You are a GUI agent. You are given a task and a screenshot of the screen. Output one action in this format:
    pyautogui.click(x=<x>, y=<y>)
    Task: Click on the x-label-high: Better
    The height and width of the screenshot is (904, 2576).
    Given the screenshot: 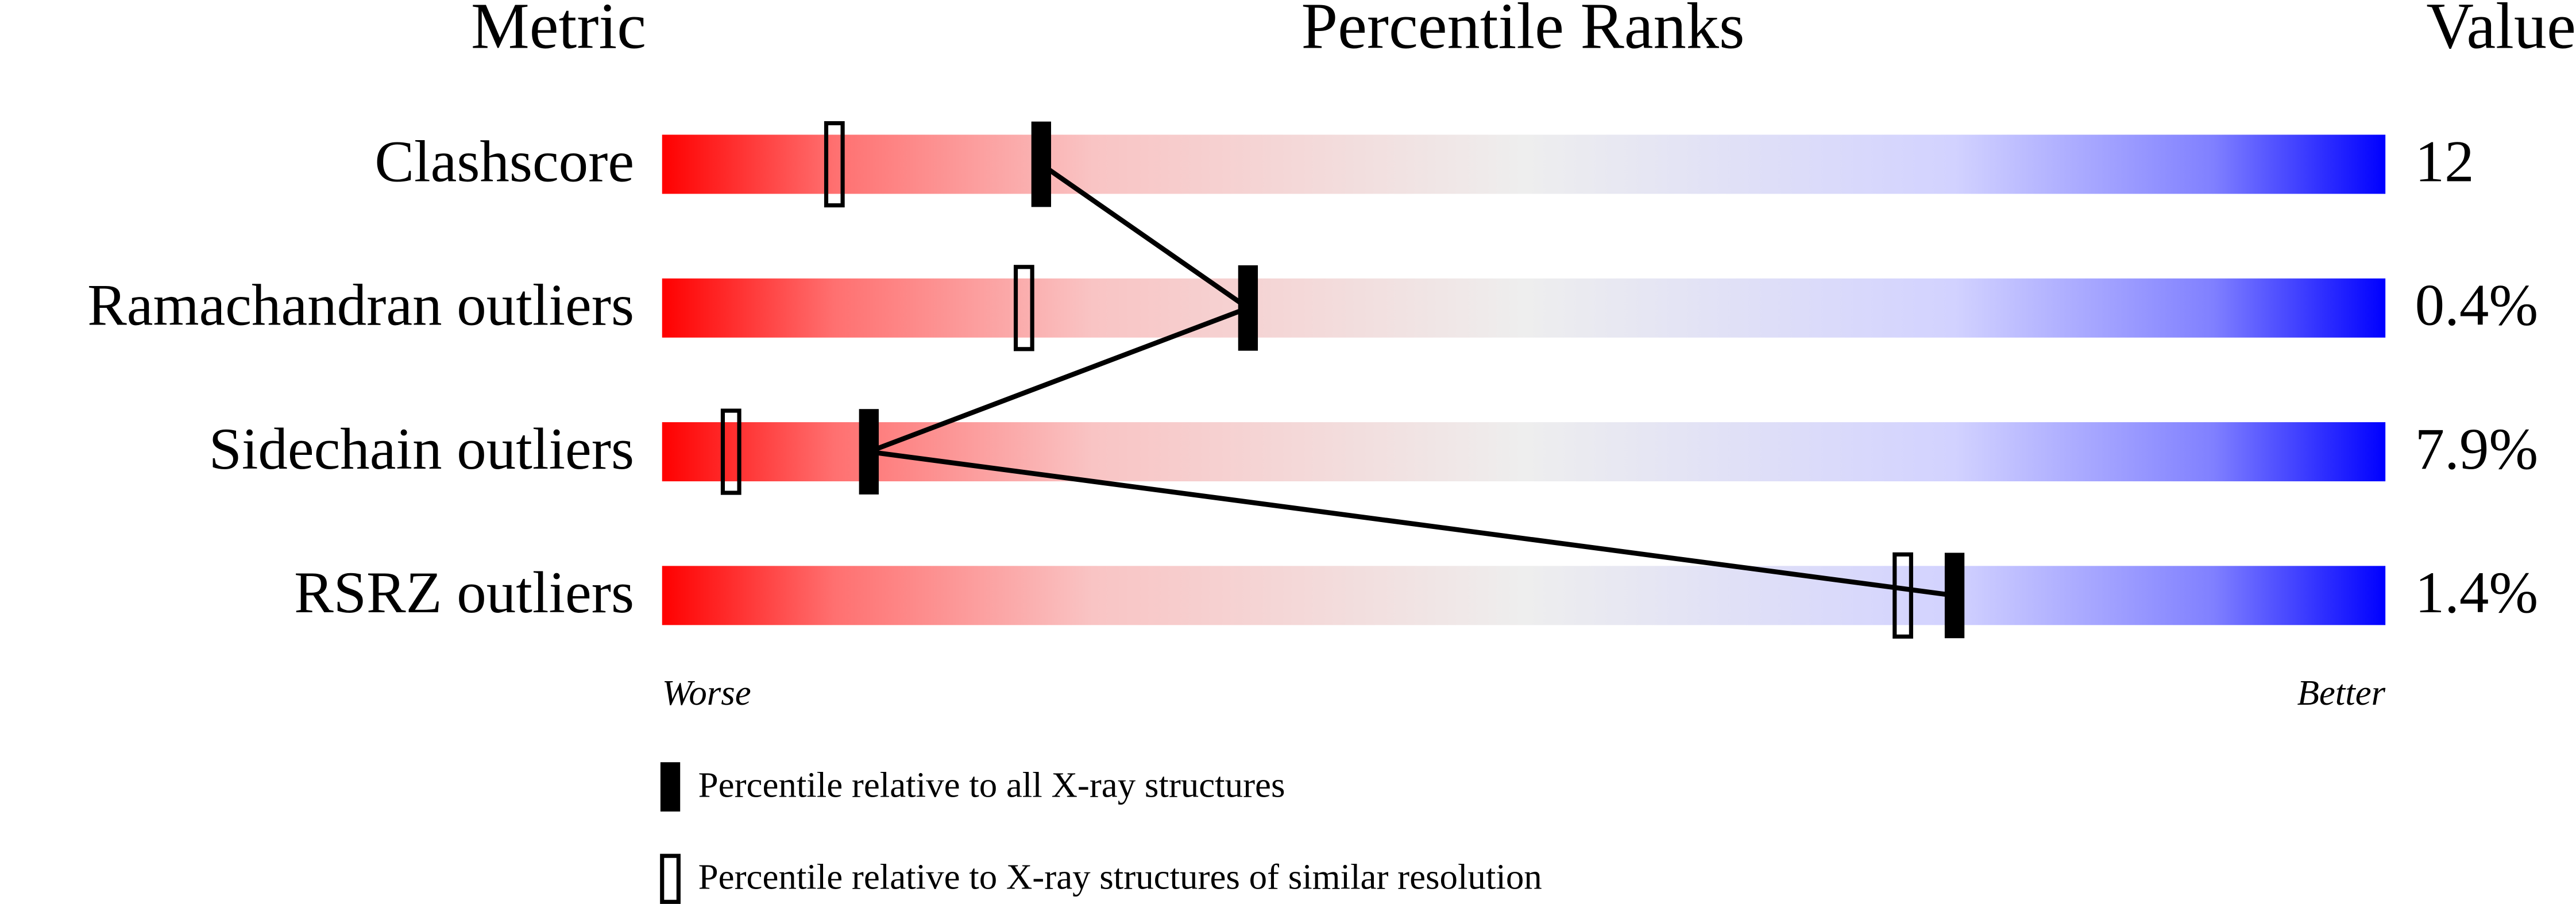 What is the action you would take?
    pyautogui.click(x=2341, y=693)
    